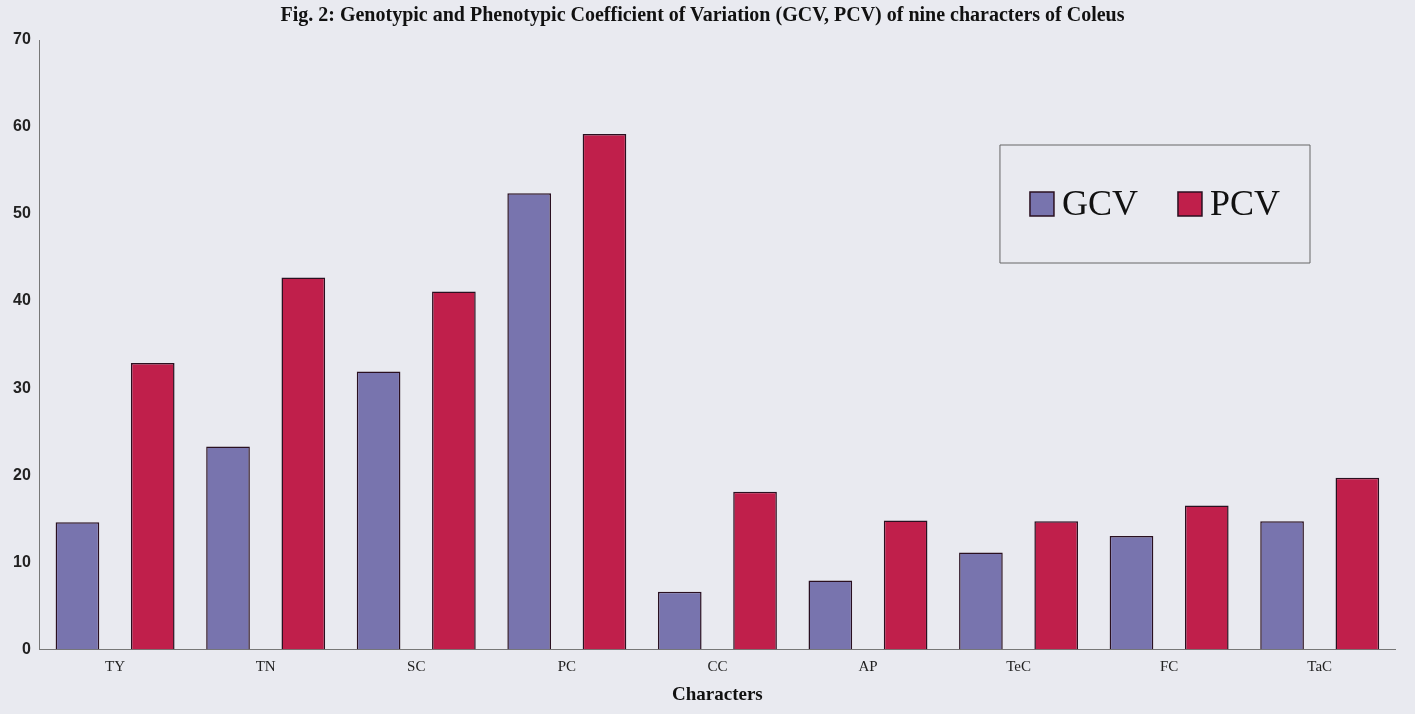  What do you see at coordinates (22, 561) in the screenshot?
I see `y-tick-label: 10` at bounding box center [22, 561].